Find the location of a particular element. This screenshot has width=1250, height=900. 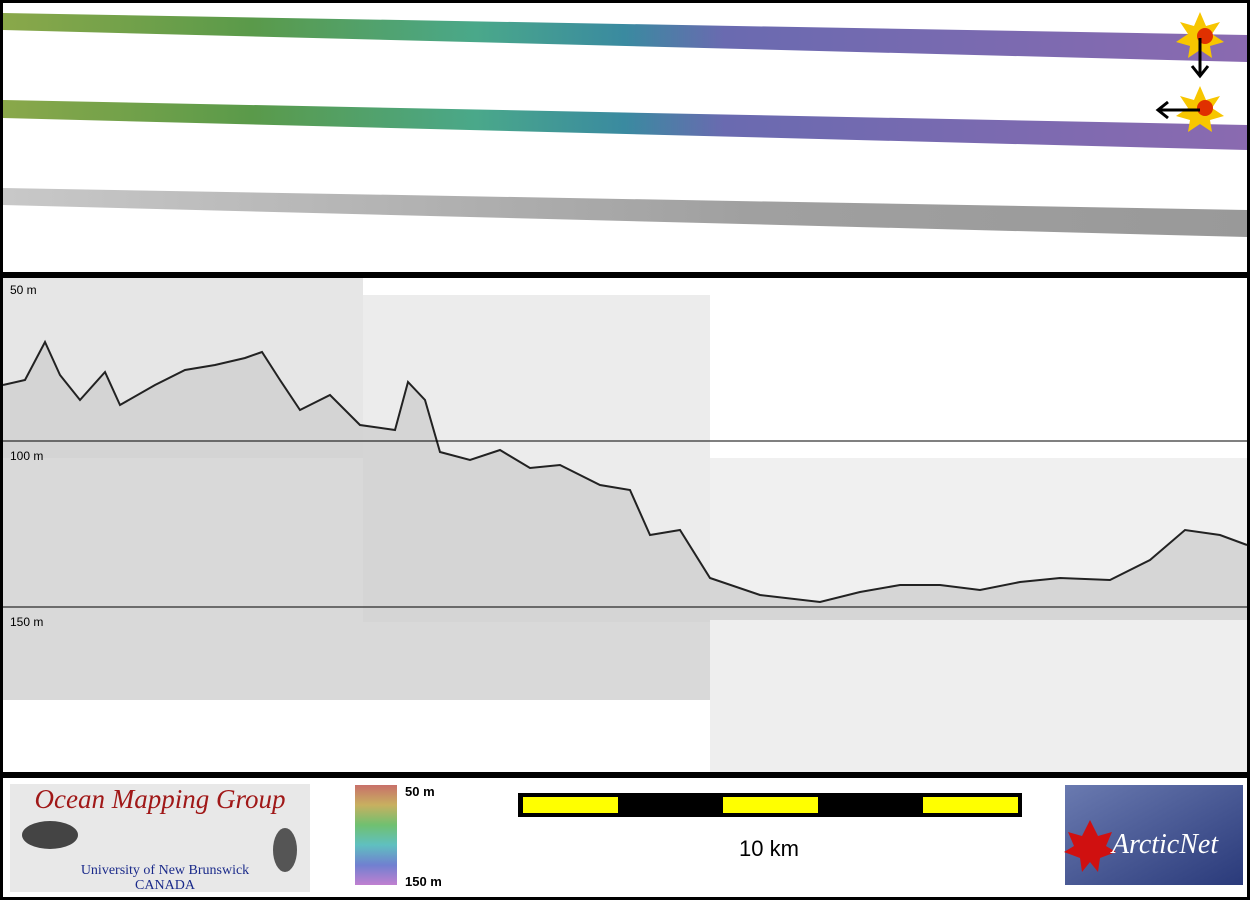

colorbar-label: 50 m is located at coordinates (420, 791).